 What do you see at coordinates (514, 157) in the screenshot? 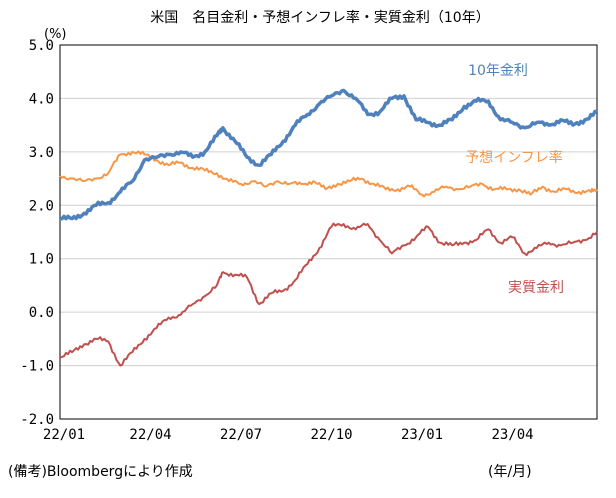
I see `series-label-expected-inflation: 予想インフレ率` at bounding box center [514, 157].